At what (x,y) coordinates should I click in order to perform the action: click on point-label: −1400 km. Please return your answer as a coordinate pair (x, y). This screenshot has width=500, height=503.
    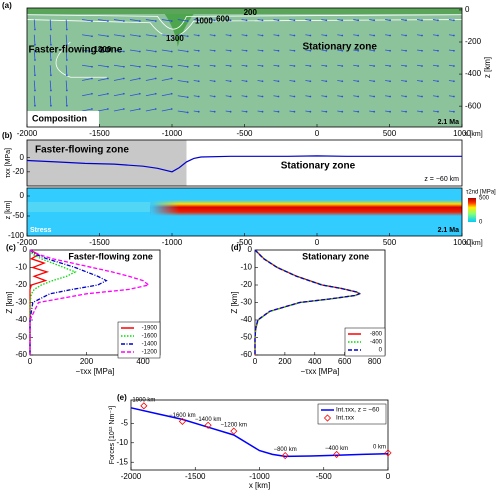
    Looking at the image, I should click on (208, 420).